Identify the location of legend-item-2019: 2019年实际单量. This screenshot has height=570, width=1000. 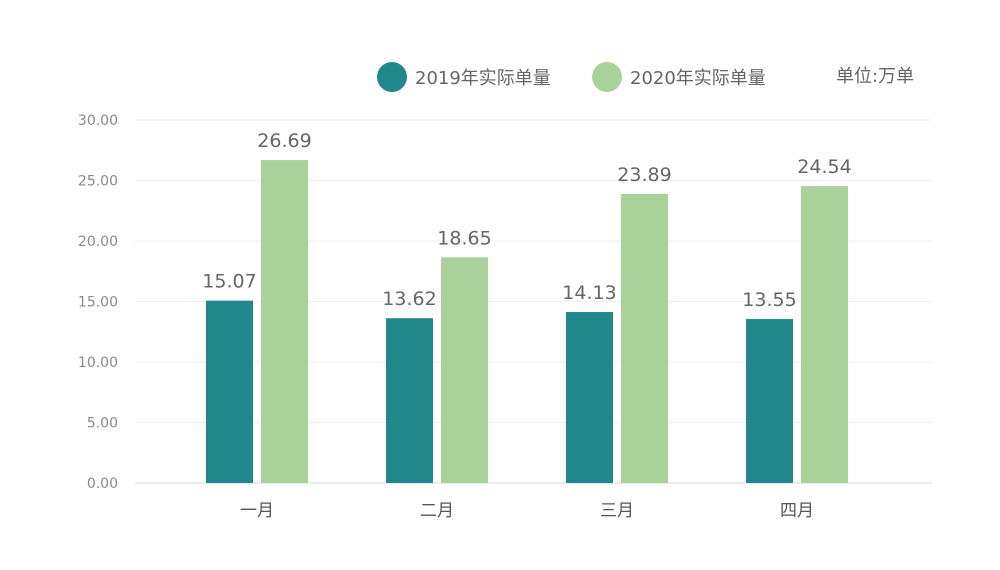
(464, 77).